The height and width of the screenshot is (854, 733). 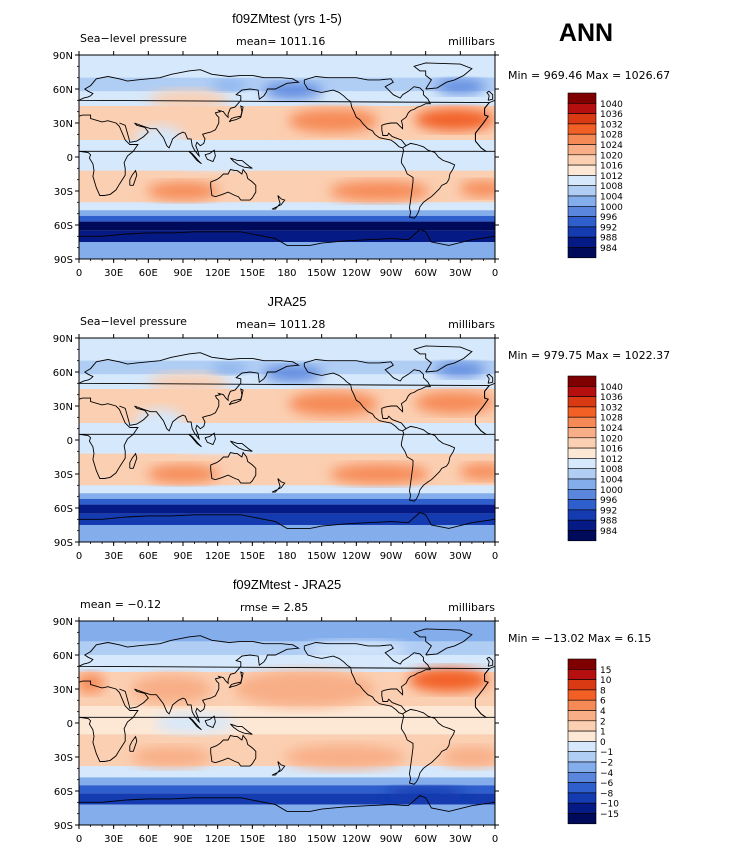 I want to click on field-band-antarctic, so click(x=287, y=250).